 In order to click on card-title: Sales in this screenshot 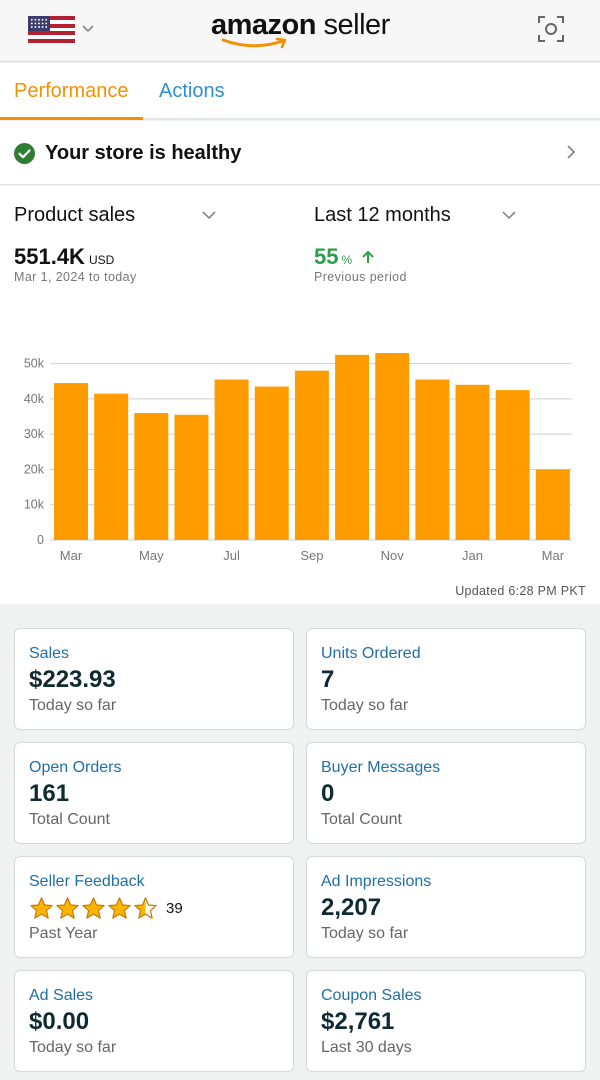, I will do `click(49, 653)`.